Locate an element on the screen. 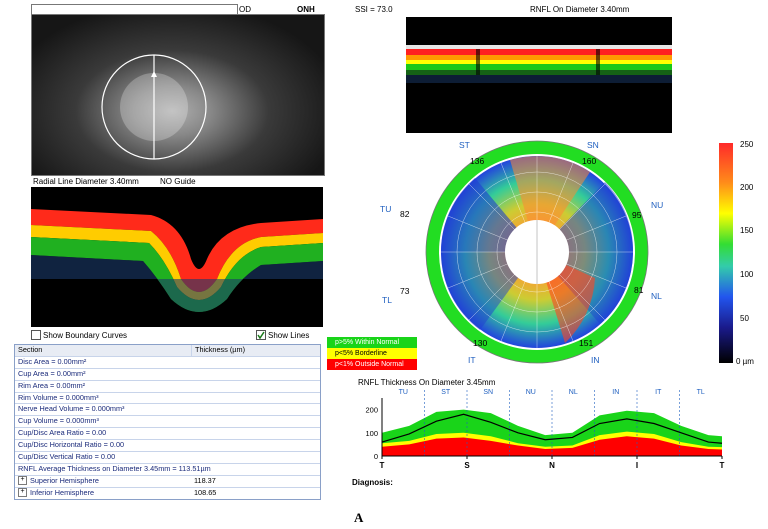 This screenshot has width=768, height=529. show-boundary-curves-label: Show Boundary Curves is located at coordinates (85, 335).